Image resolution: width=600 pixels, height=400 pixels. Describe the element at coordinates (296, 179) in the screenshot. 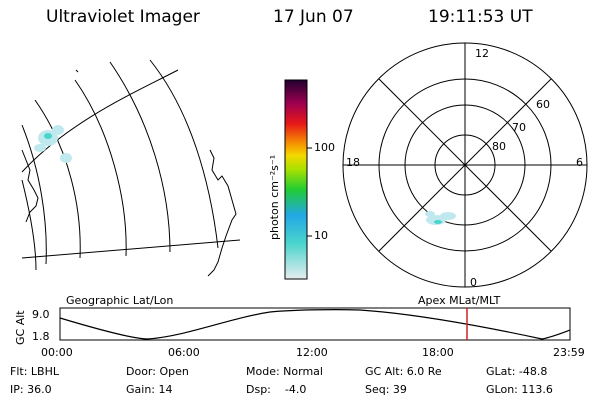

I see `colorbar-gradient` at that location.